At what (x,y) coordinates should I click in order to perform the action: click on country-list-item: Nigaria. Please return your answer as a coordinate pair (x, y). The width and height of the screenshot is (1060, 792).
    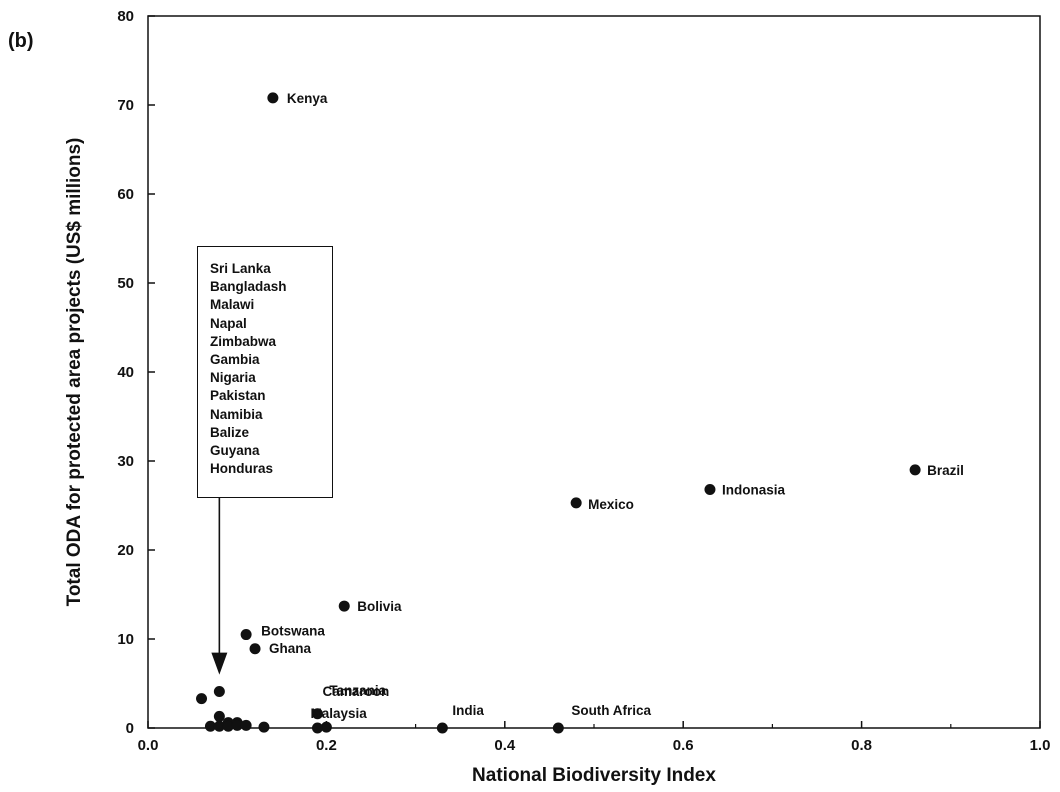
    Looking at the image, I should click on (233, 378).